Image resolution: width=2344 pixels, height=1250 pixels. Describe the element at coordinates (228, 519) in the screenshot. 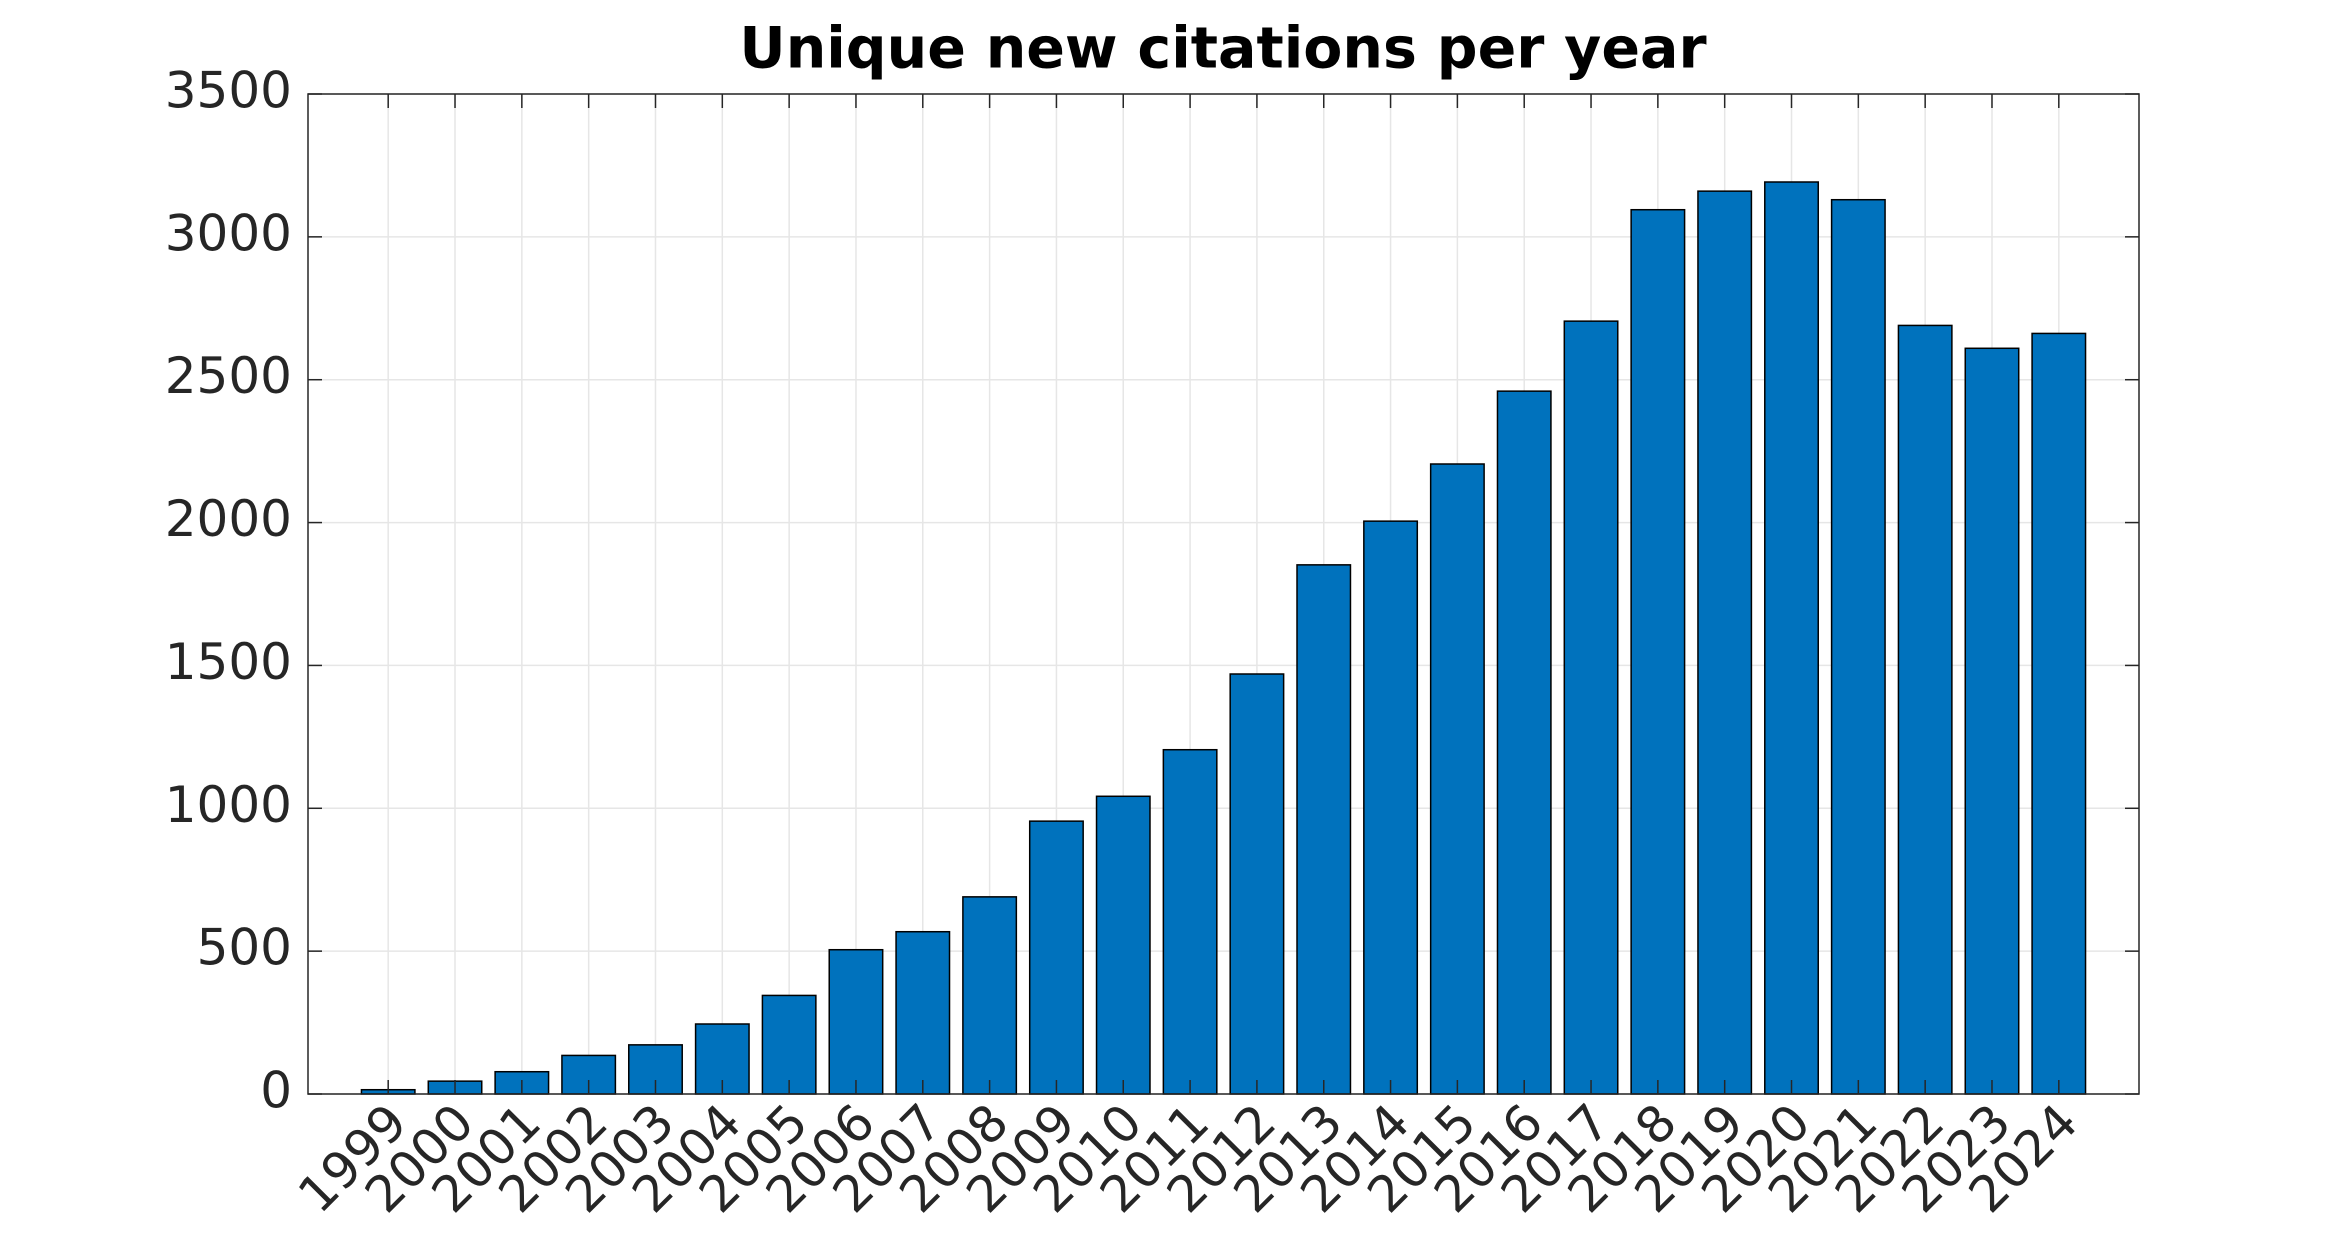

I see `y-tick-label: 2000` at that location.